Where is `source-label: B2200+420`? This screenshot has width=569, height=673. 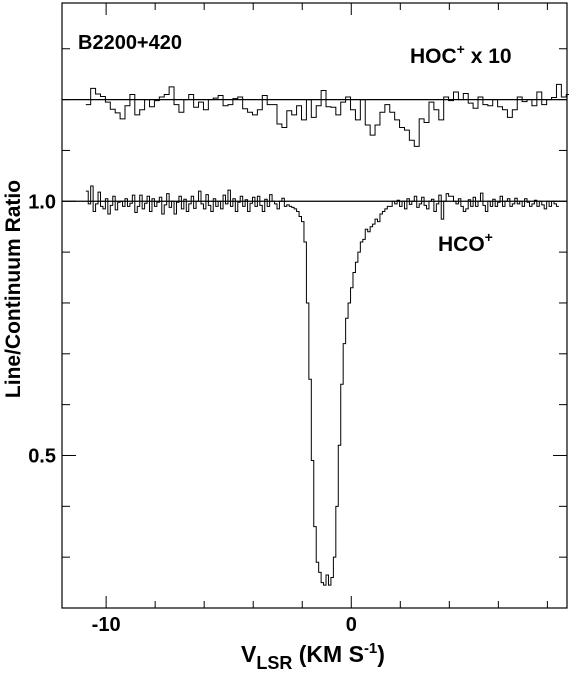
source-label: B2200+420 is located at coordinates (130, 43).